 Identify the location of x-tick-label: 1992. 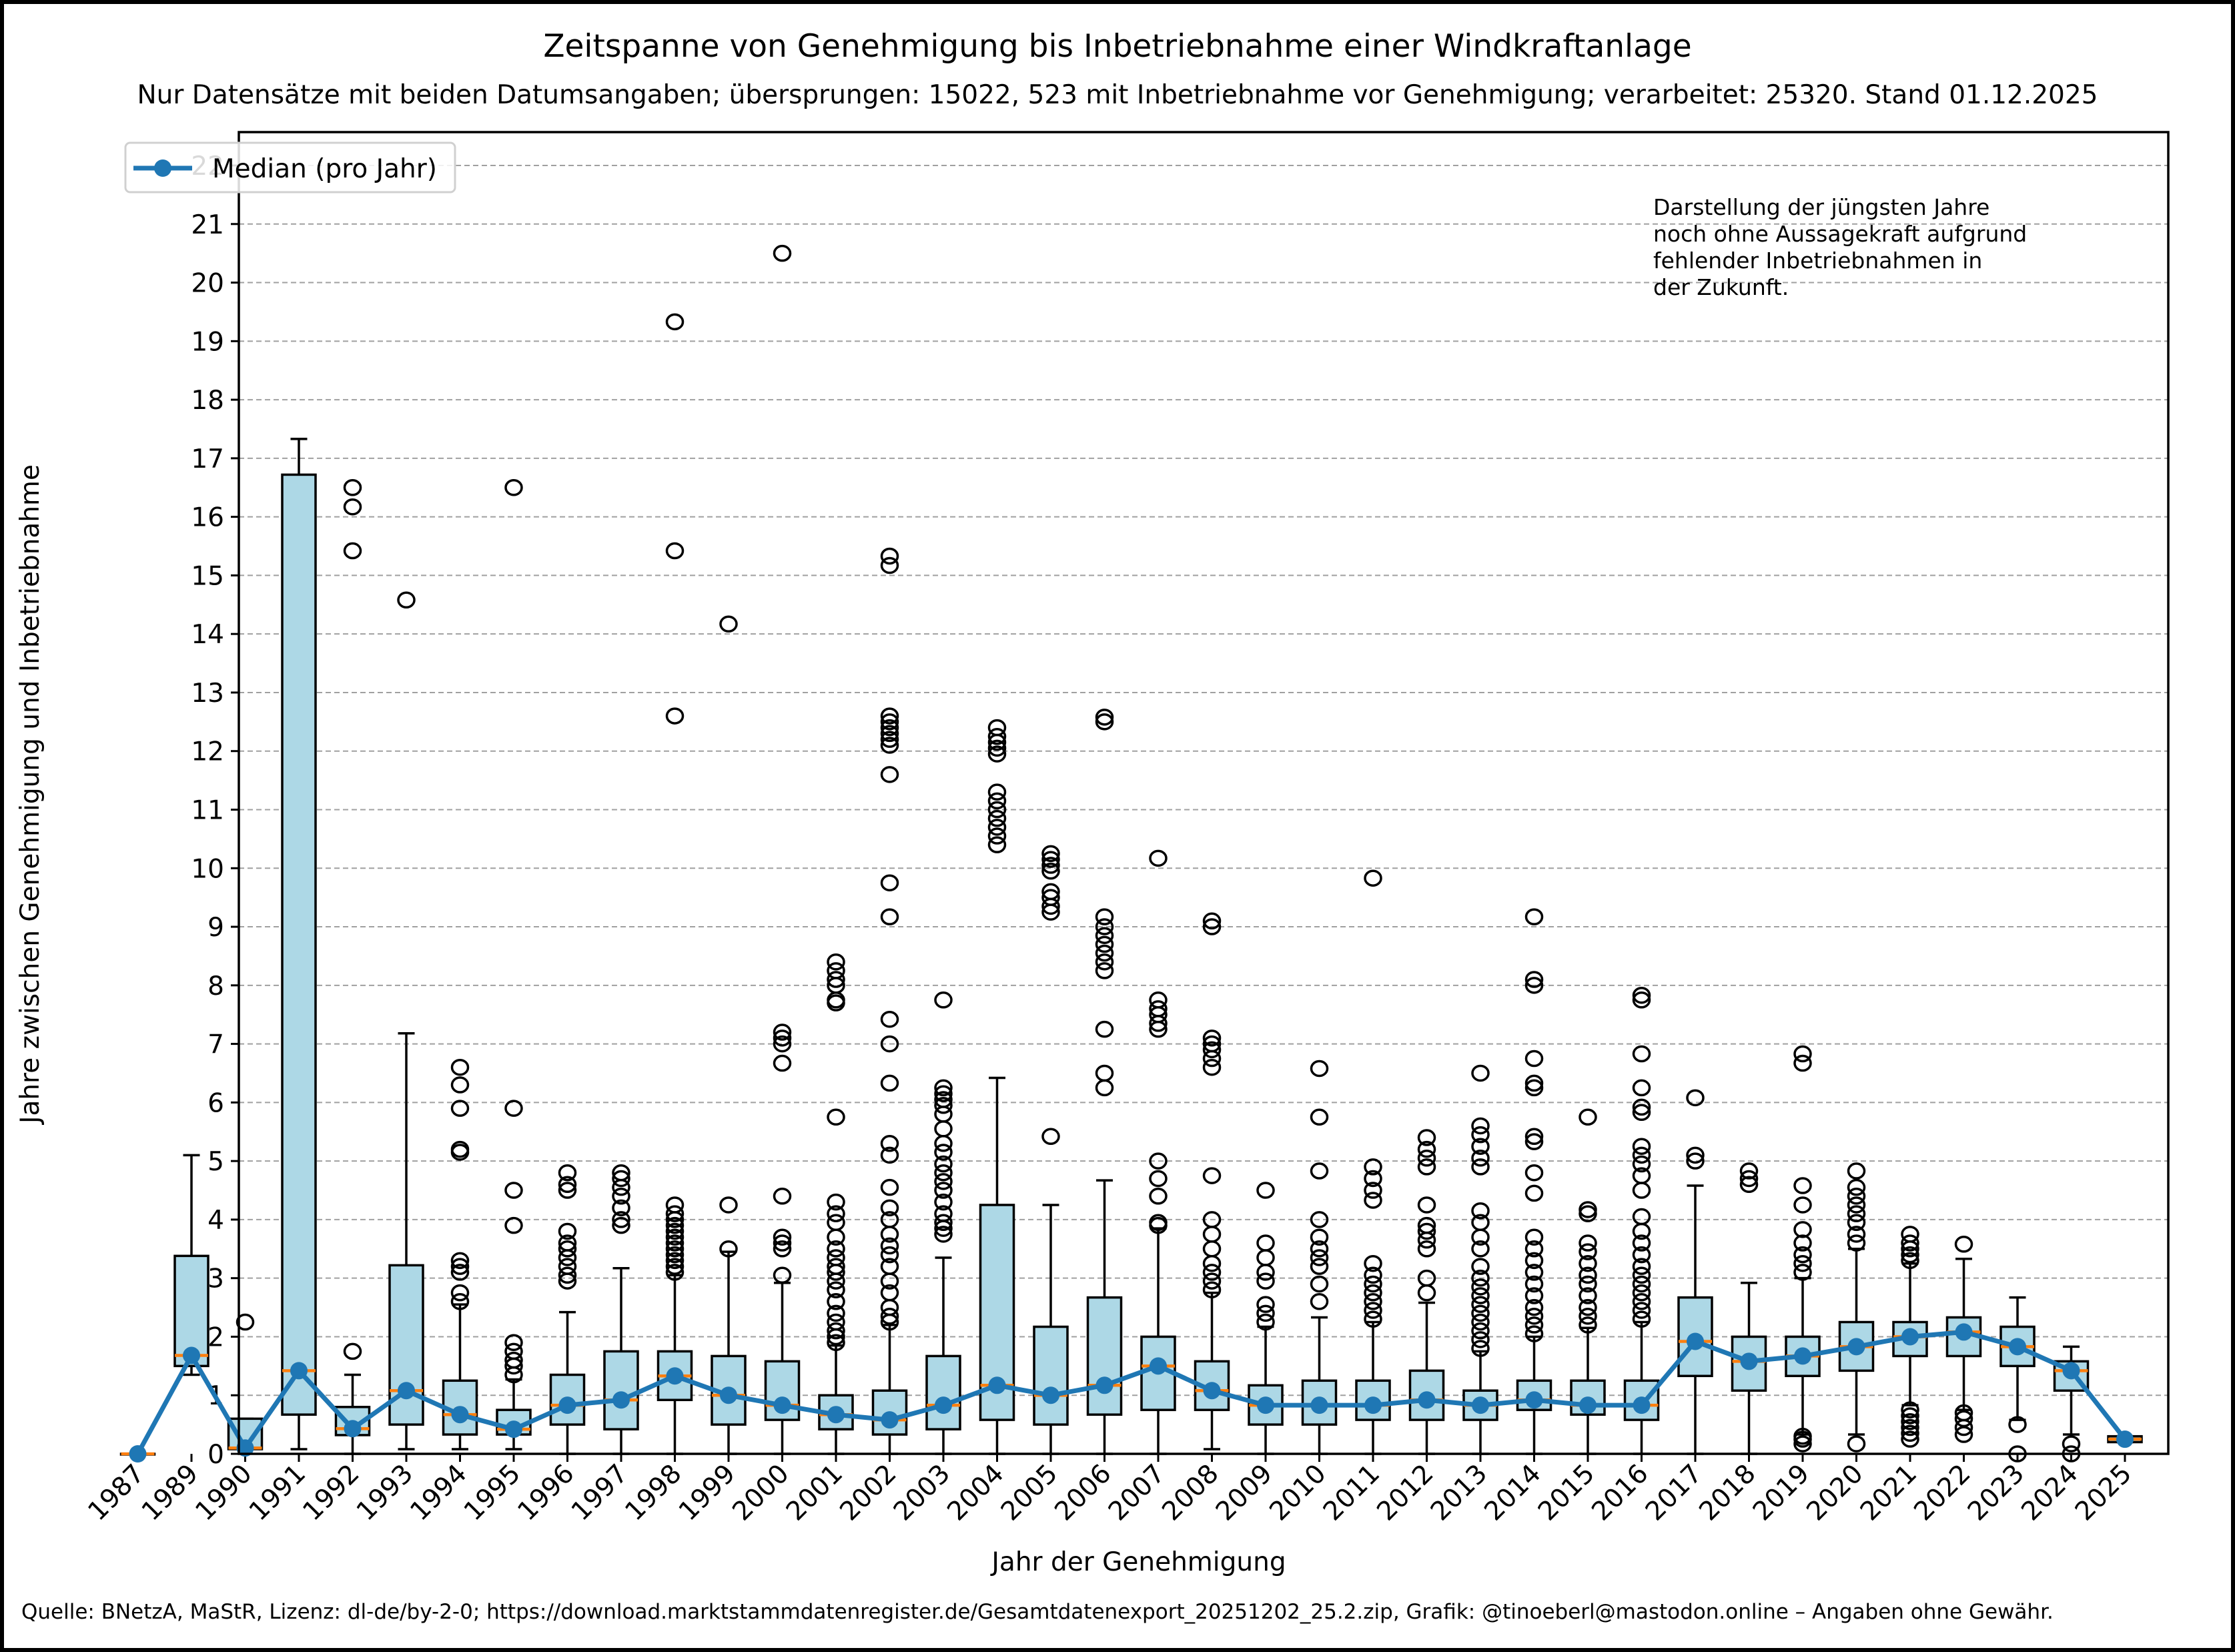
(332, 1493).